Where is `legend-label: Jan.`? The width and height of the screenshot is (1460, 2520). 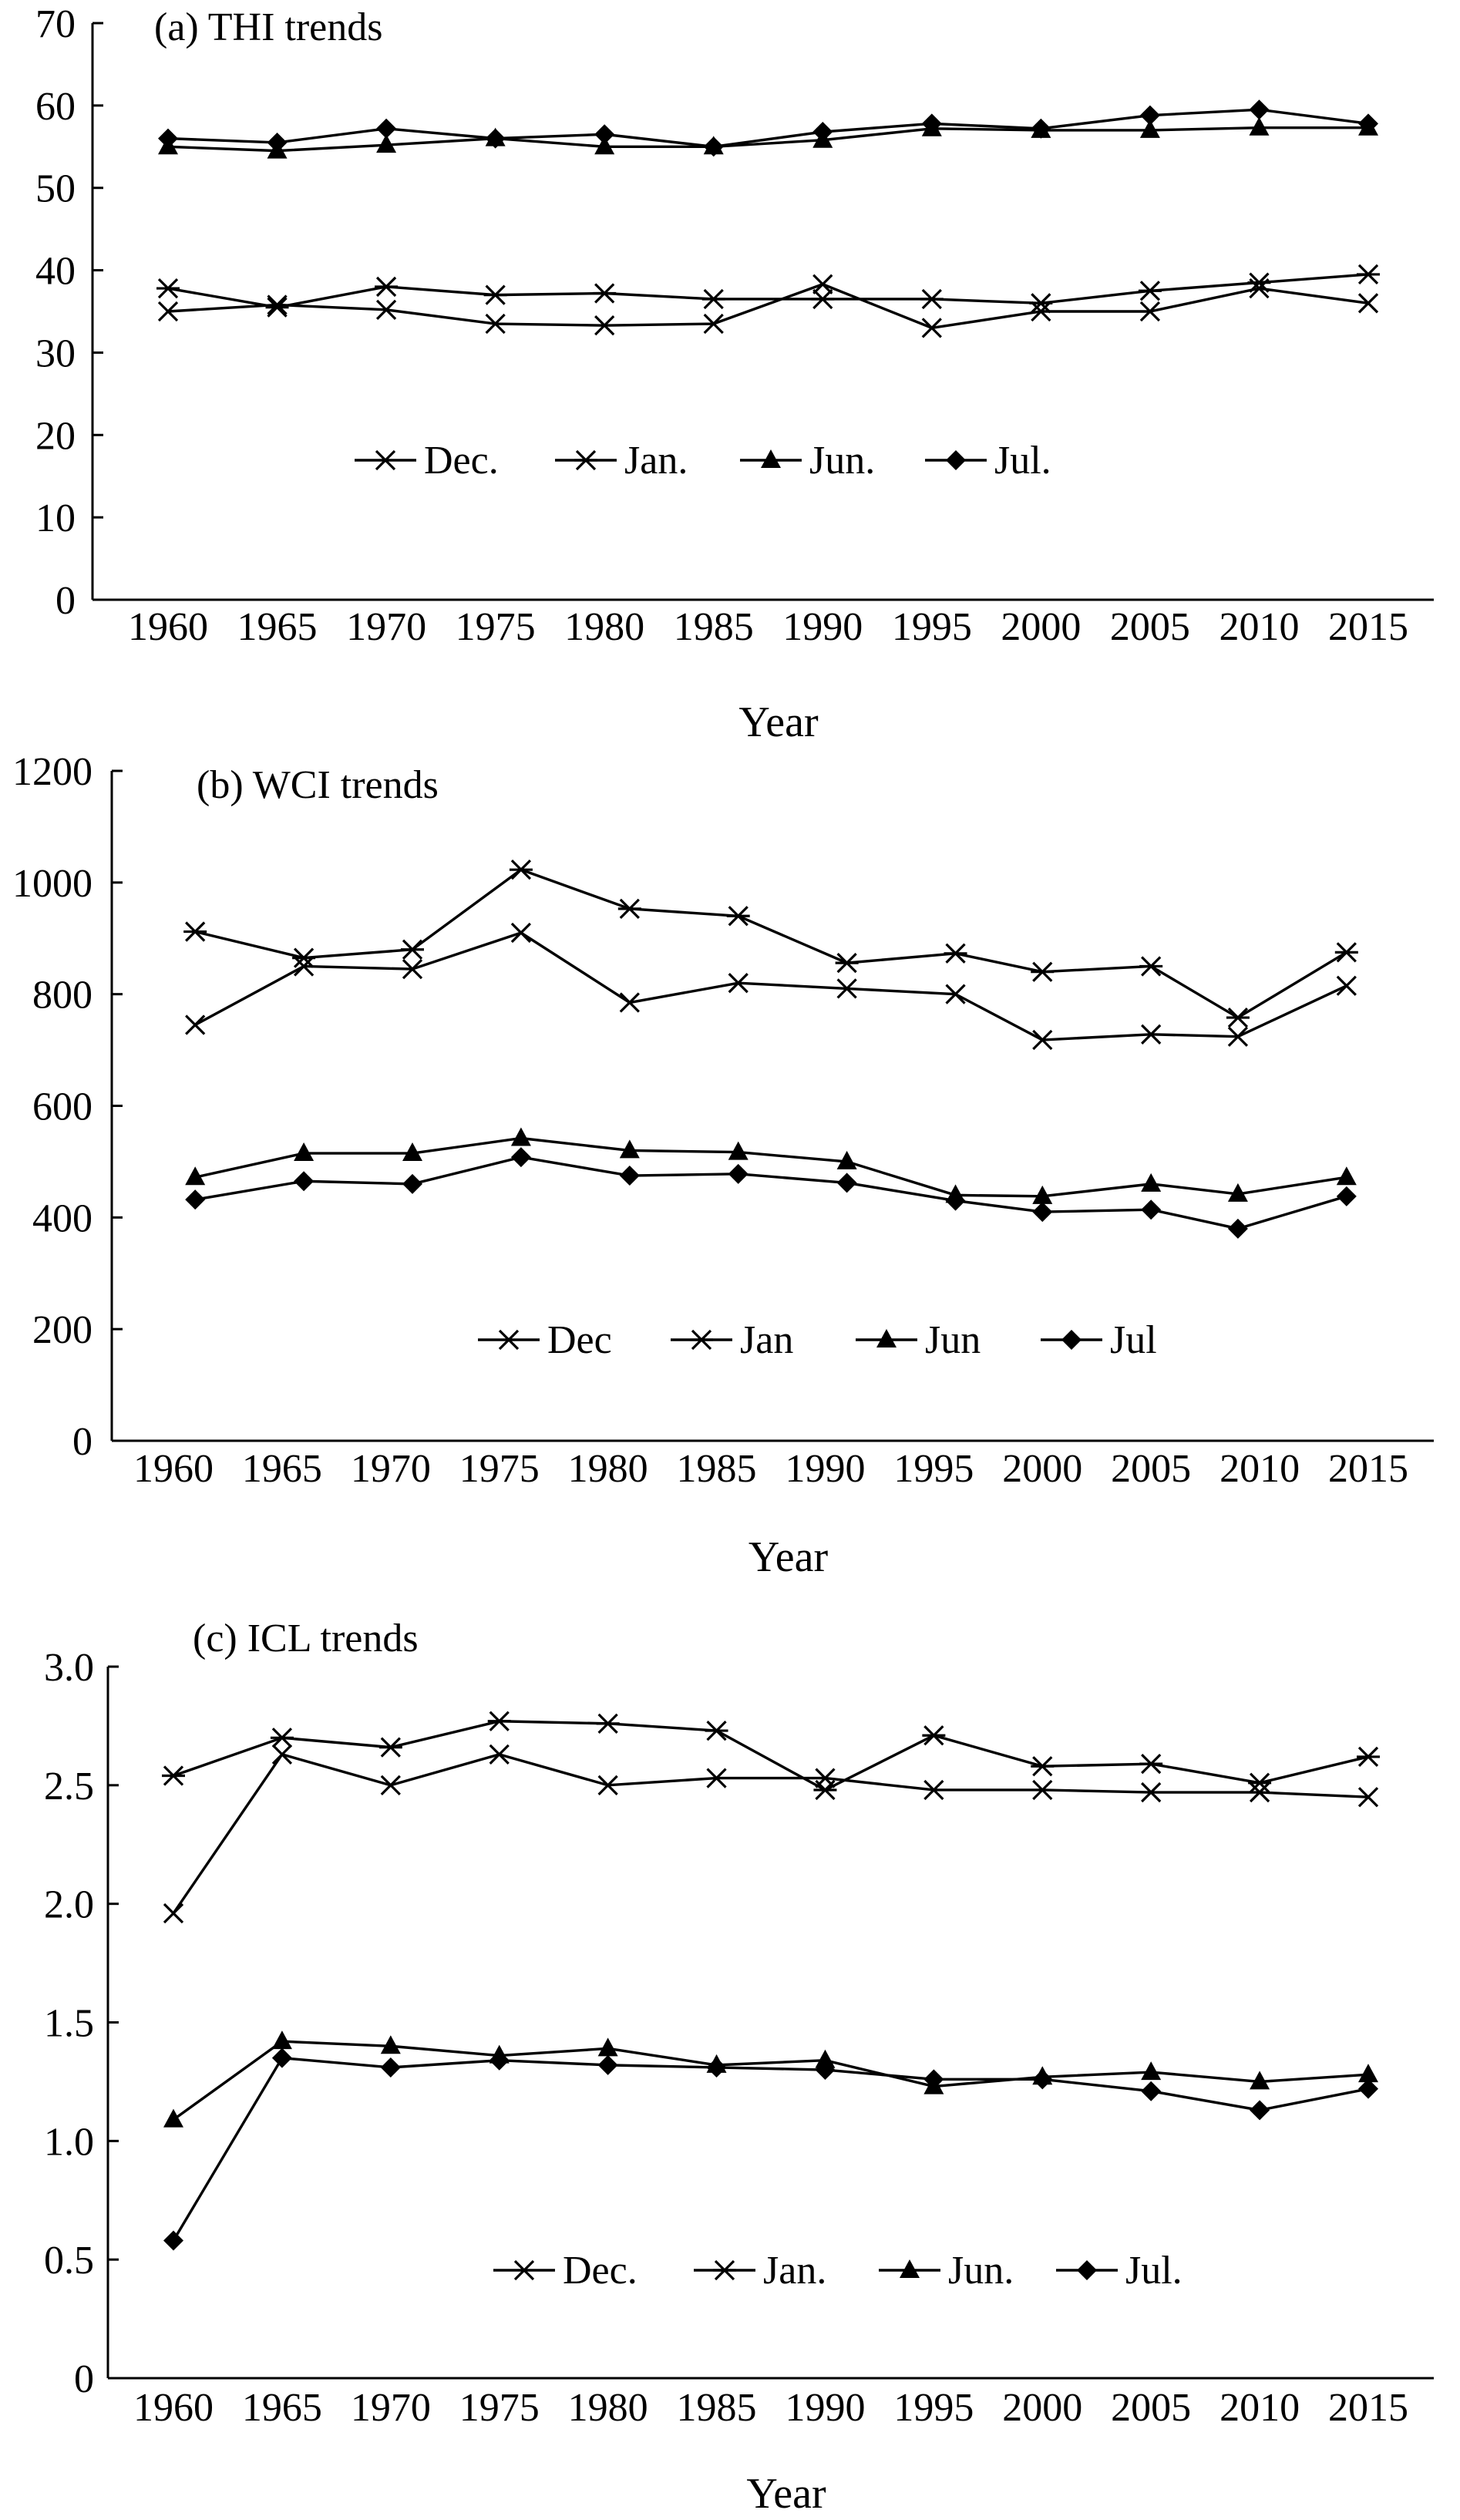
legend-label: Jan. is located at coordinates (656, 461).